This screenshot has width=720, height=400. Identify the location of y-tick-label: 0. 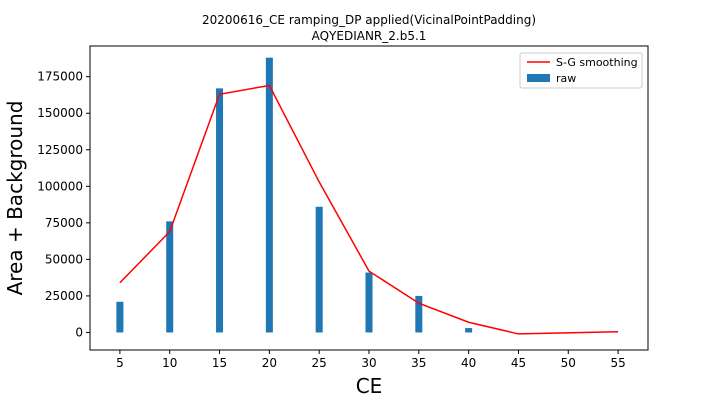
(79, 332).